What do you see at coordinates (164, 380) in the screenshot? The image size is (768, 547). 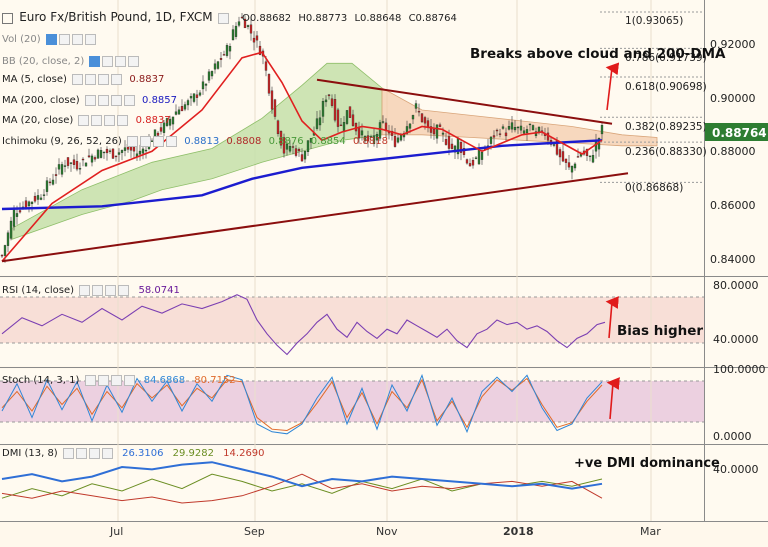 I see `stoch-k-value: 84.6868` at bounding box center [164, 380].